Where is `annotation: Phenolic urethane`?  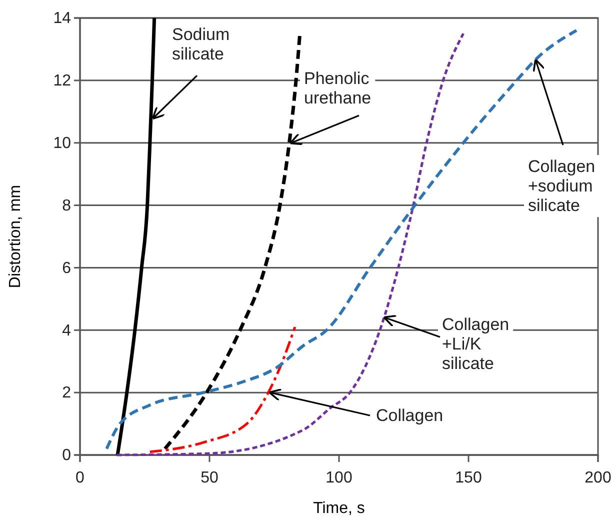
annotation: Phenolic urethane is located at coordinates (338, 88).